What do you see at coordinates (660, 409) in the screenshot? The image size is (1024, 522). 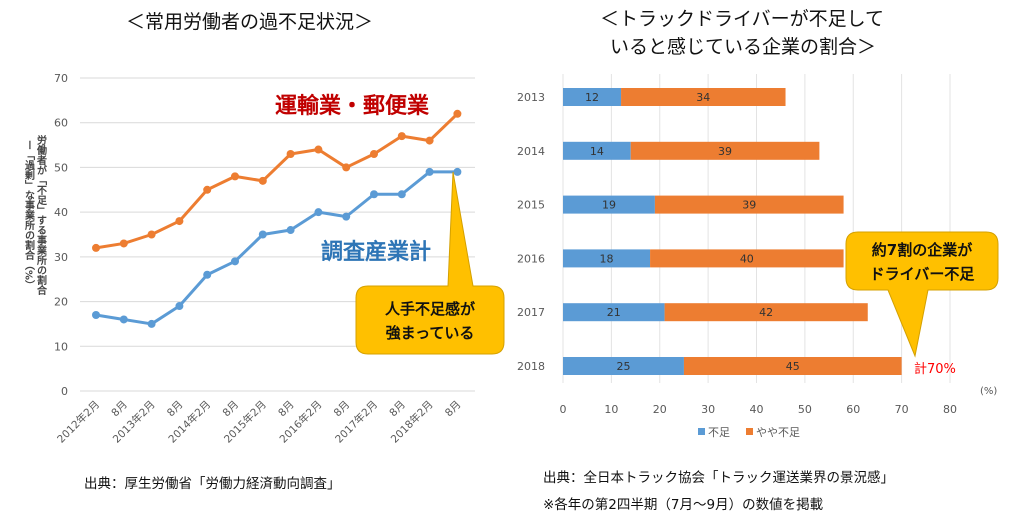 I see `bar-chart-x-tick: 20` at bounding box center [660, 409].